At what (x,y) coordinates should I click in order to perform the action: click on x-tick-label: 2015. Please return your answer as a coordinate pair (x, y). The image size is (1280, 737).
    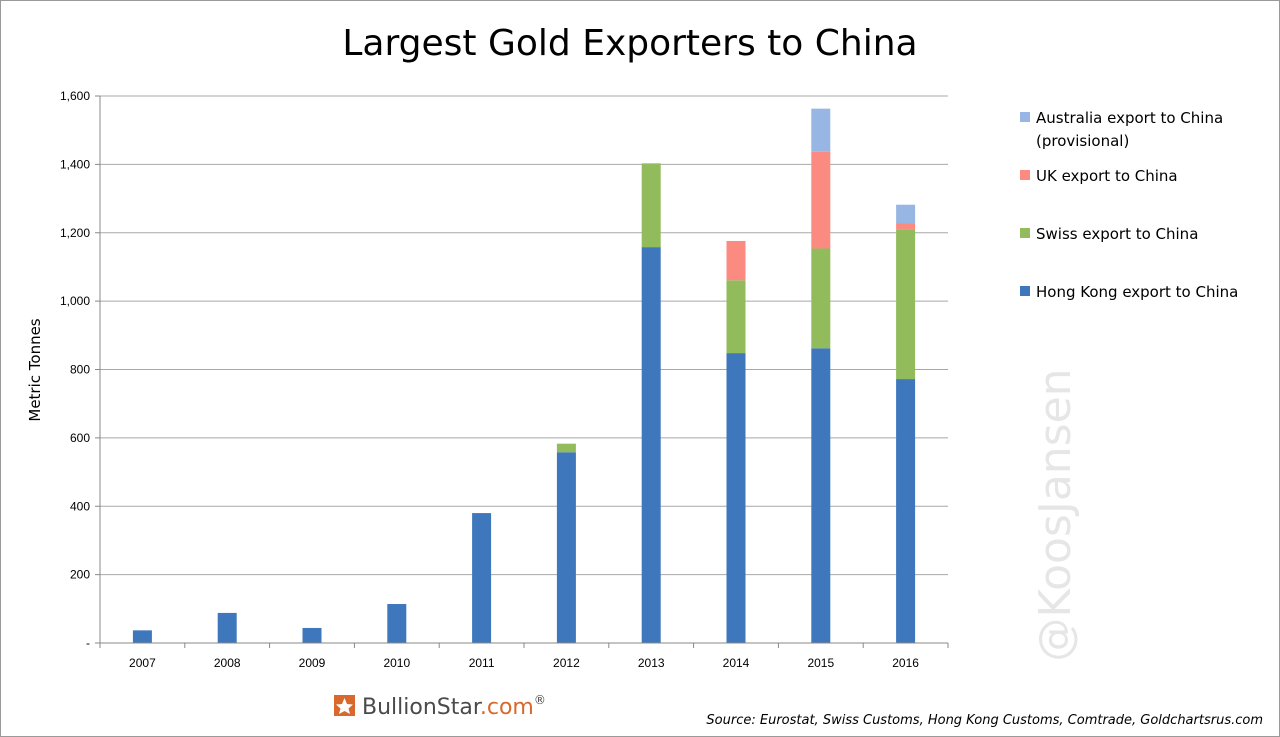
    Looking at the image, I should click on (820, 663).